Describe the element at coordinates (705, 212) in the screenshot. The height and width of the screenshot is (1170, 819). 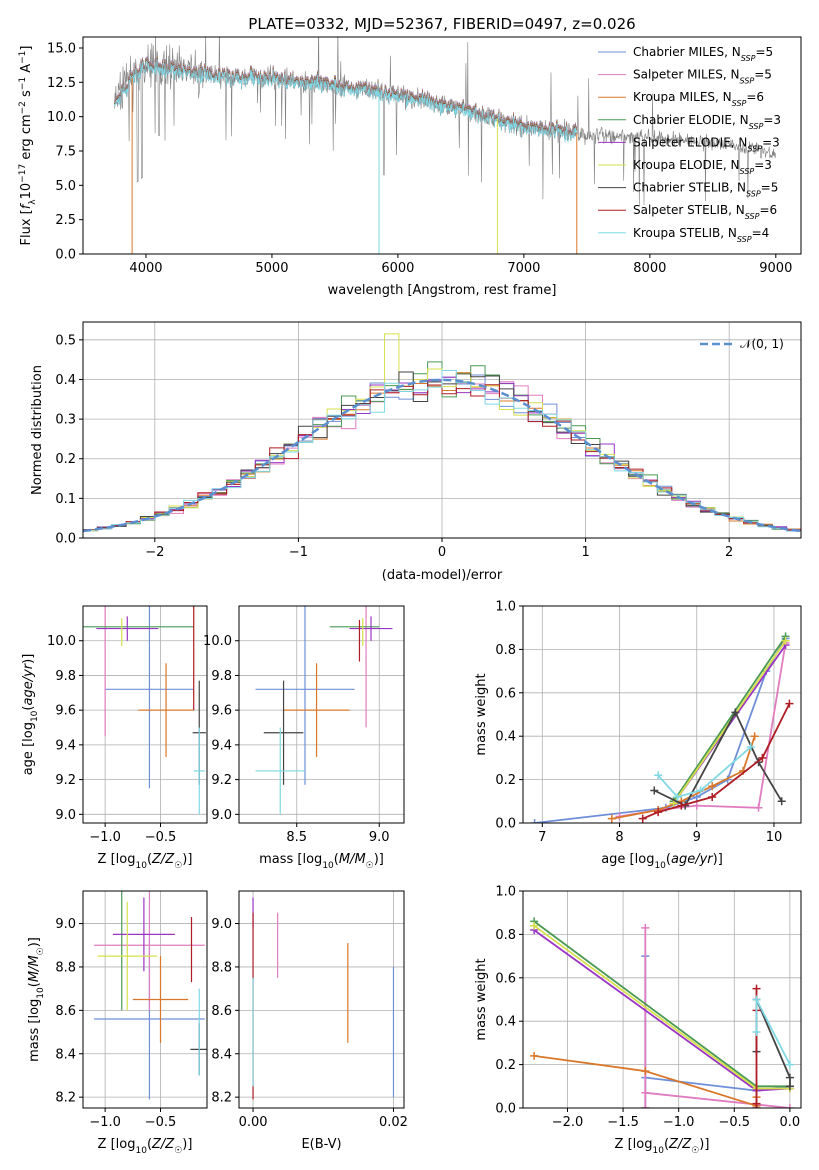
I see `legend-label: Salpeter STELIB, NSSP=6` at that location.